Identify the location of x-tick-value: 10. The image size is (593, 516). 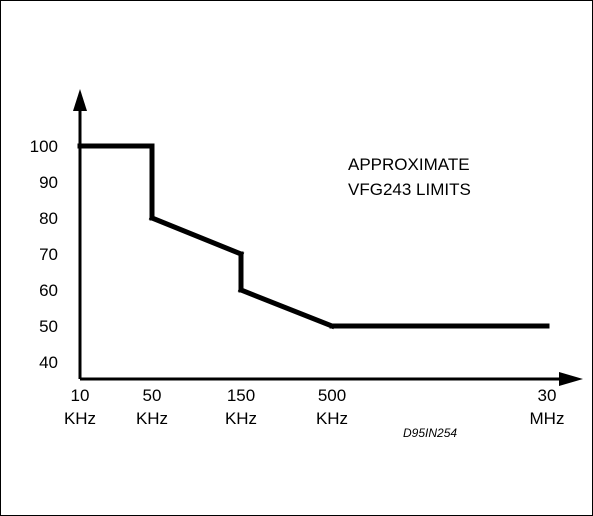
(80, 395).